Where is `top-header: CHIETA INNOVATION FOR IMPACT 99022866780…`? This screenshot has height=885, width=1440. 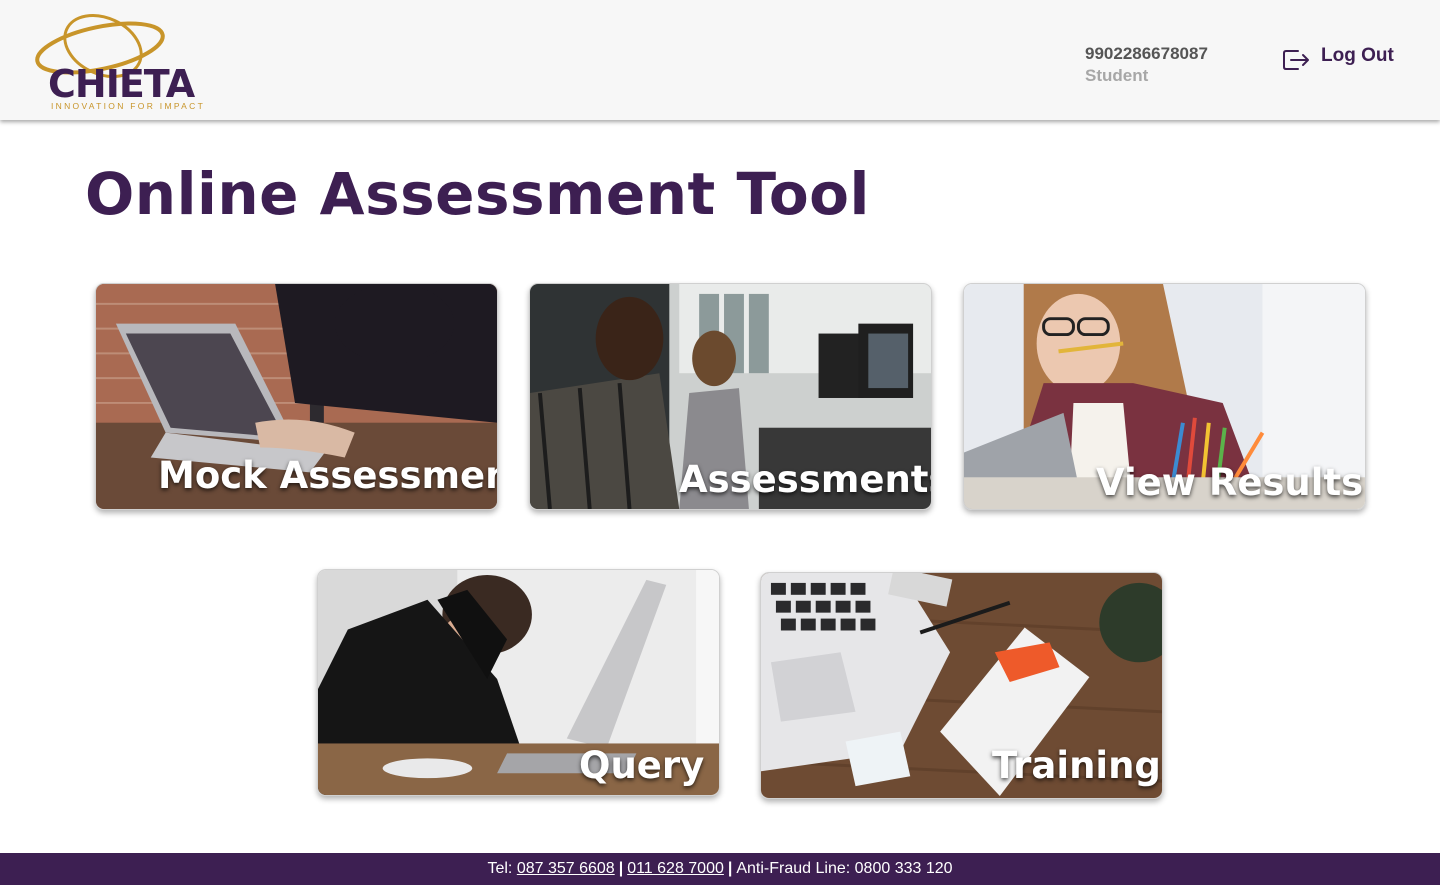 top-header: CHIETA INNOVATION FOR IMPACT 99022866780… is located at coordinates (720, 60).